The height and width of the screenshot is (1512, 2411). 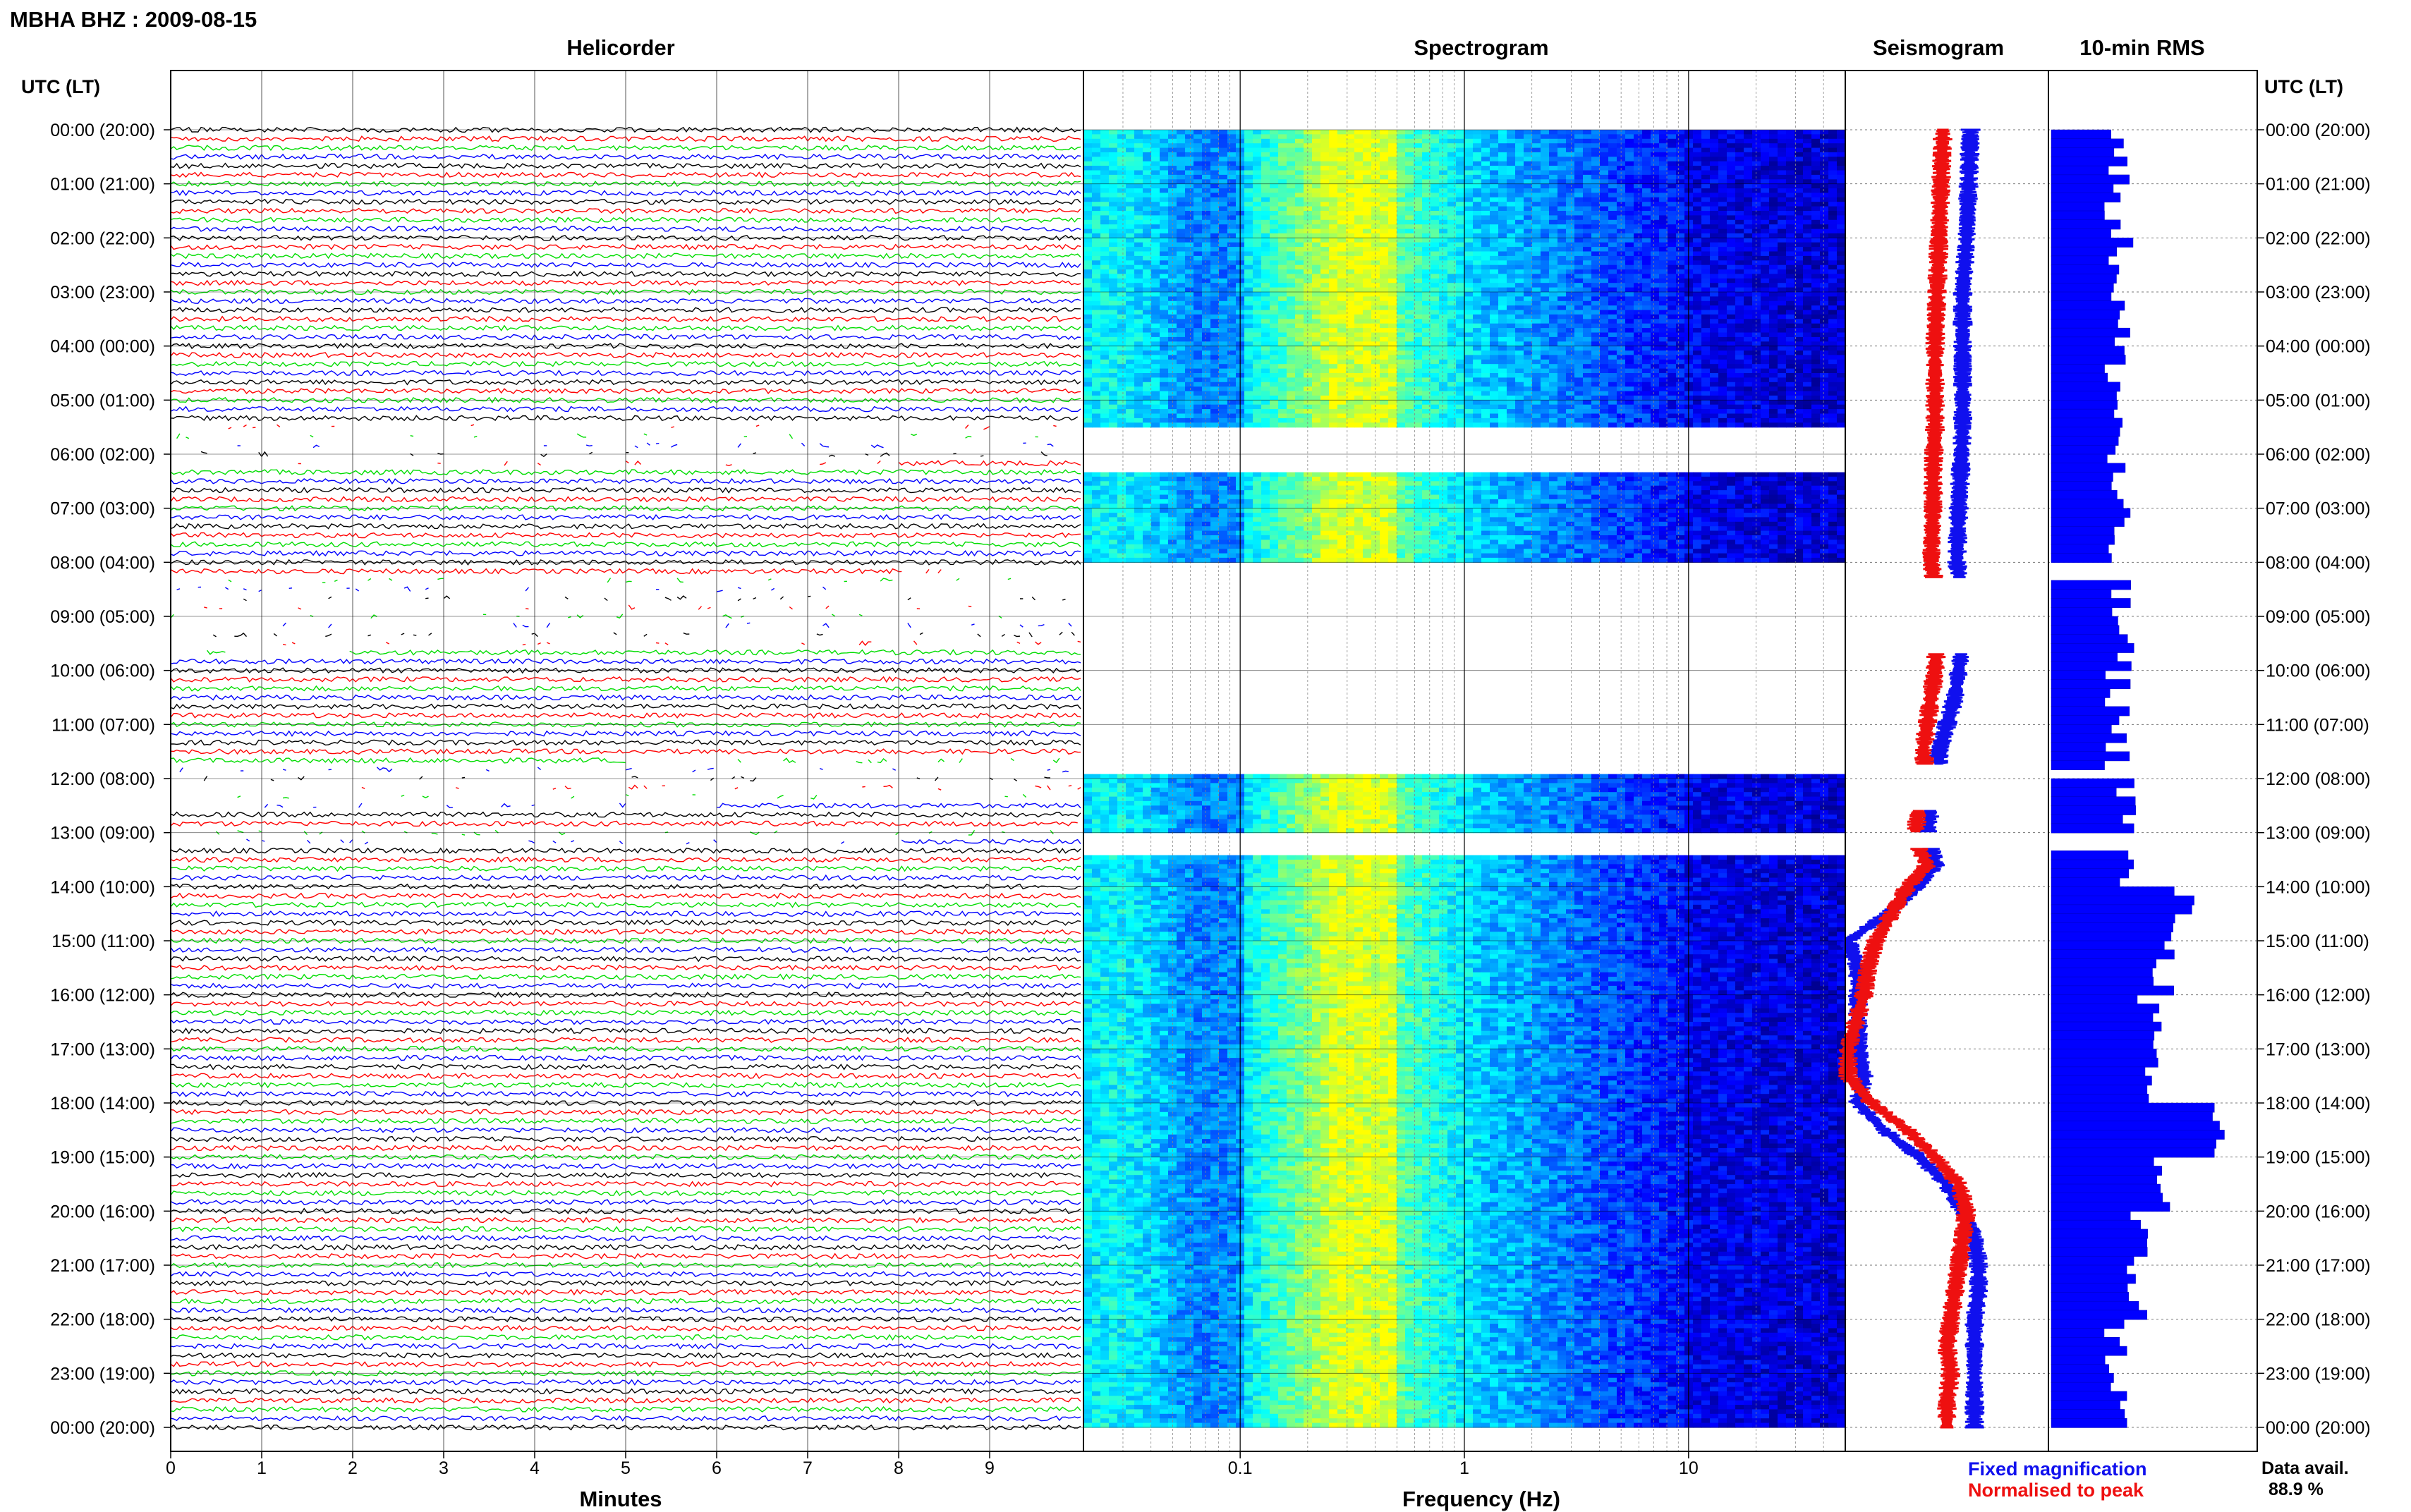 I want to click on time-tick-label-left: 15:00 (11:00), so click(x=103, y=941).